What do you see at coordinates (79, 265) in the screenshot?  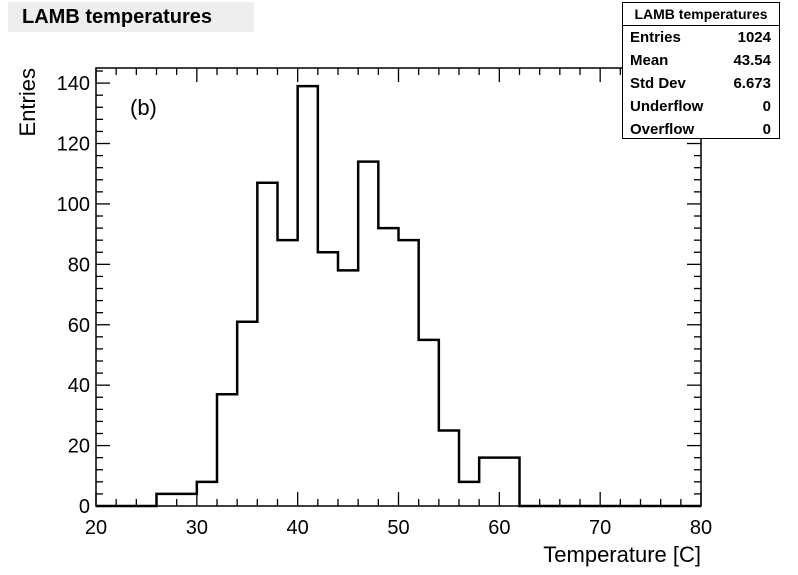 I see `y-tick-label: 80` at bounding box center [79, 265].